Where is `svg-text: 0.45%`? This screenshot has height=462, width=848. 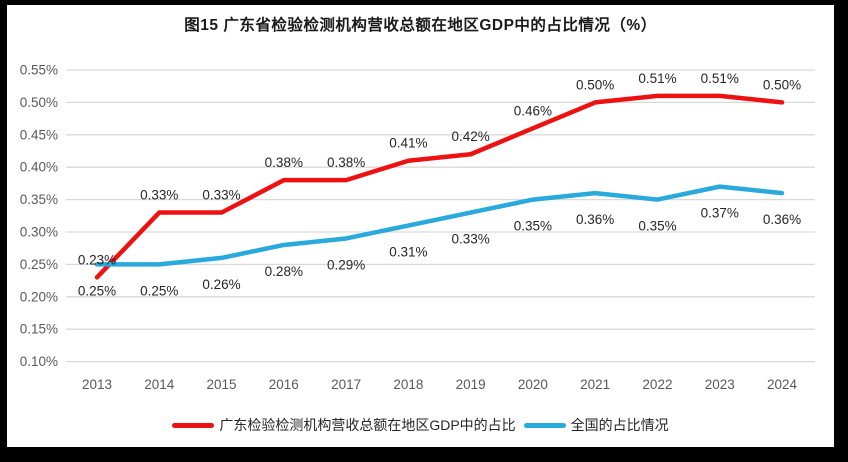 svg-text: 0.45% is located at coordinates (39, 134).